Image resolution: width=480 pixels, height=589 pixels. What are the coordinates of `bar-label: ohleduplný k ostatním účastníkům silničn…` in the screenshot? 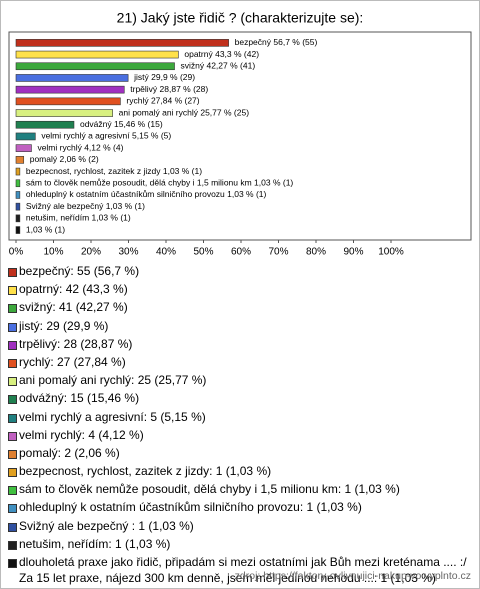 It's located at (146, 194).